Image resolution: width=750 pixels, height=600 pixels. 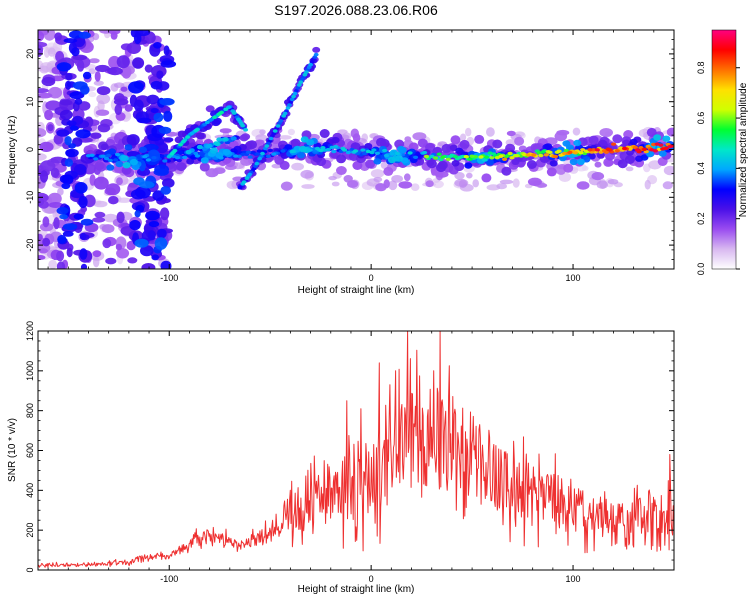 What do you see at coordinates (12, 450) in the screenshot?
I see `snr-y-label: SNR (10 * v/v)` at bounding box center [12, 450].